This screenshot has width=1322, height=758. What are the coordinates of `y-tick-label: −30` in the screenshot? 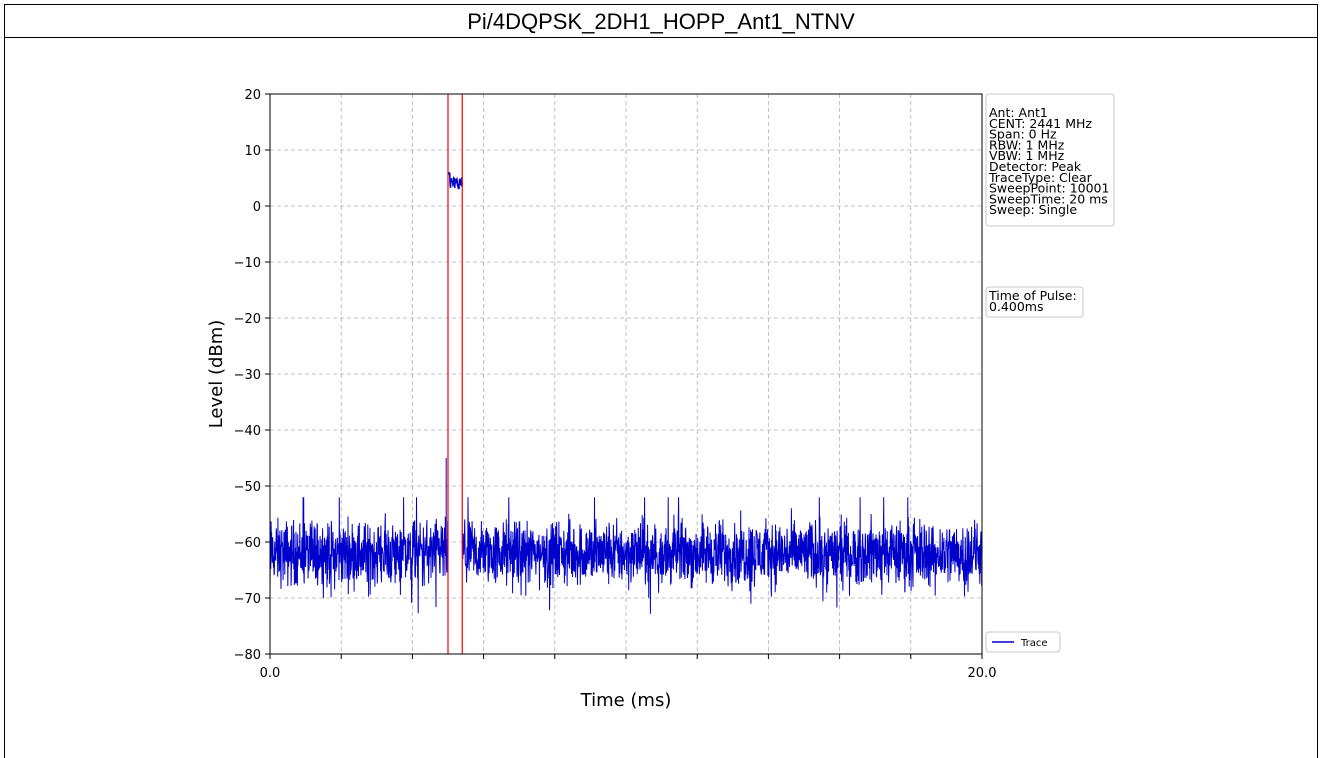 It's located at (247, 375).